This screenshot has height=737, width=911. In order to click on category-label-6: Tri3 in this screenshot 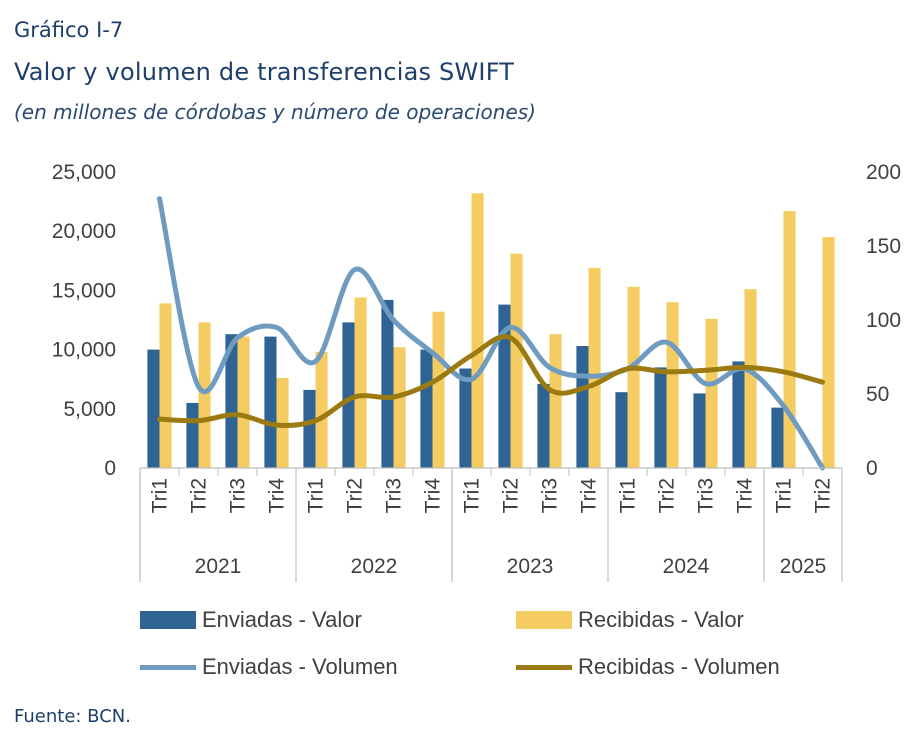, I will do `click(394, 495)`.